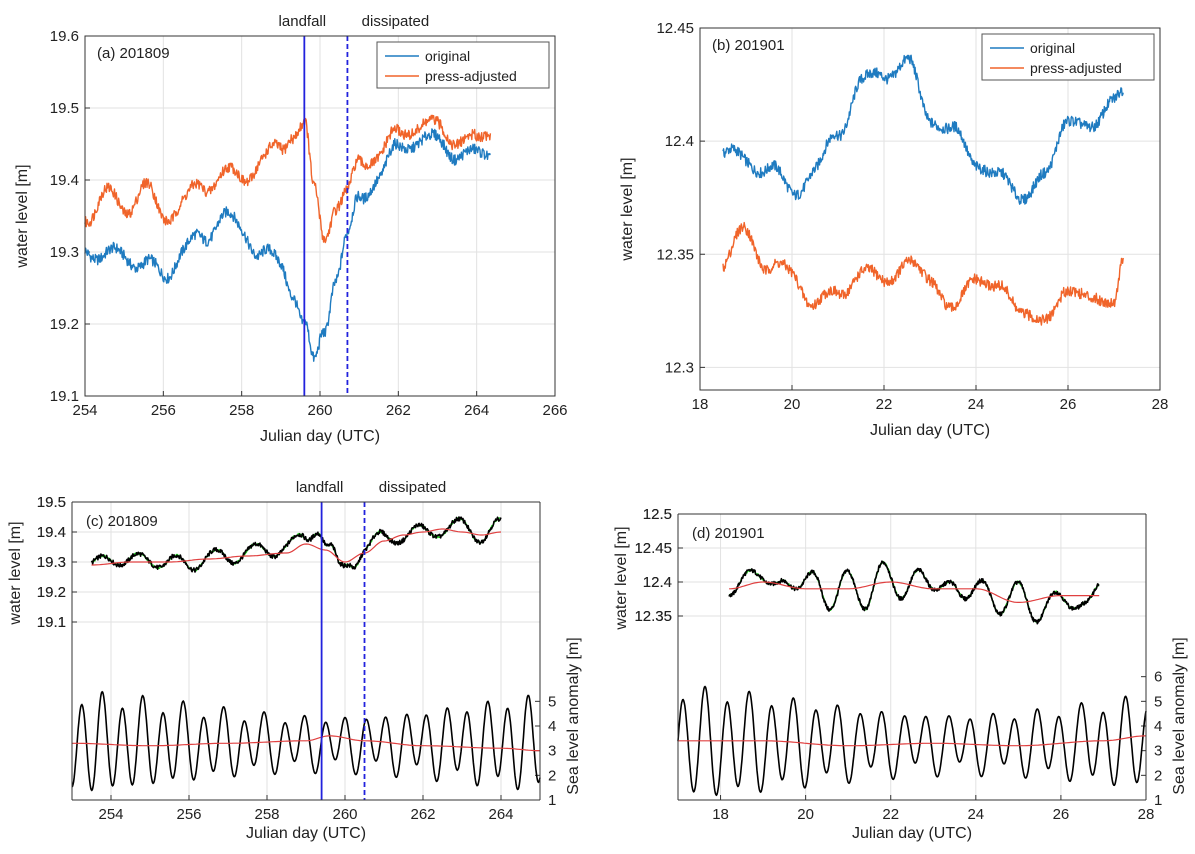  I want to click on sea-level-anomaly-line, so click(912, 741).